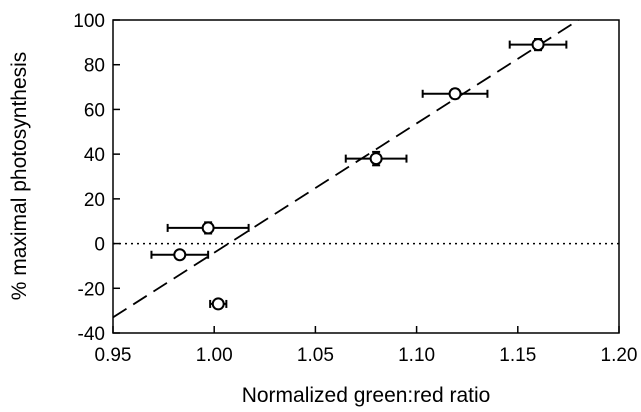 This screenshot has width=641, height=412. What do you see at coordinates (619, 355) in the screenshot?
I see `x-tick-label: 1.20` at bounding box center [619, 355].